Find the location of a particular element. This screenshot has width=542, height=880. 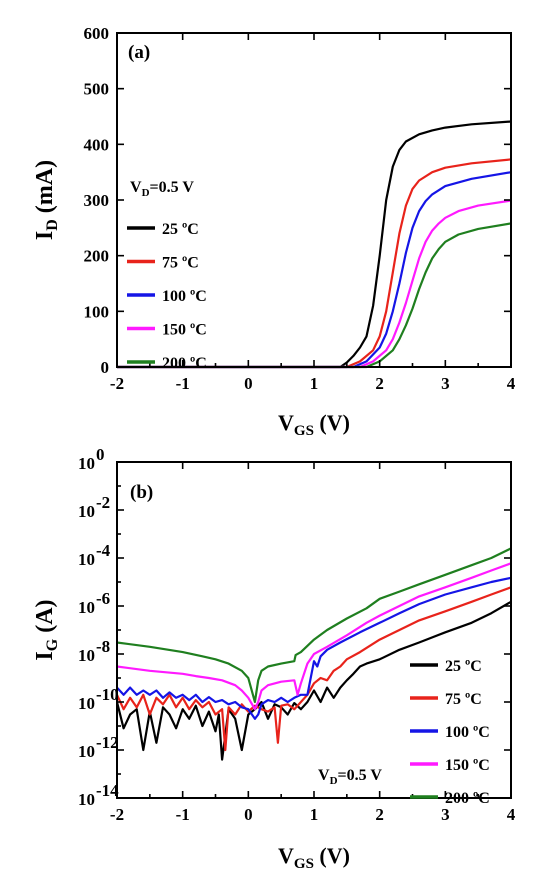

y-tick-exponent: -2 is located at coordinates (103, 502).